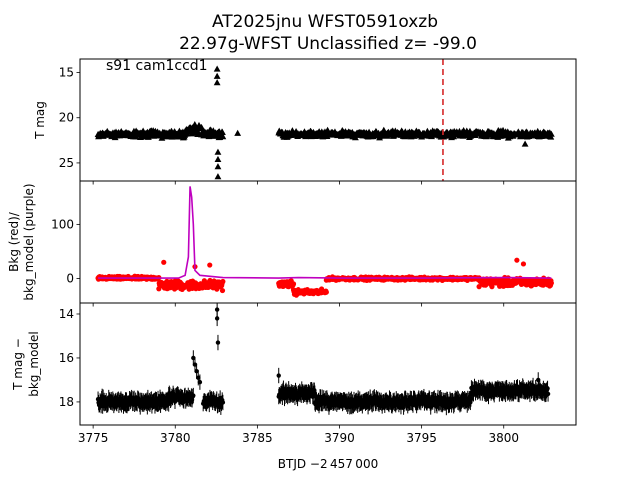  What do you see at coordinates (66, 402) in the screenshot?
I see `y-tick-label: 18` at bounding box center [66, 402].